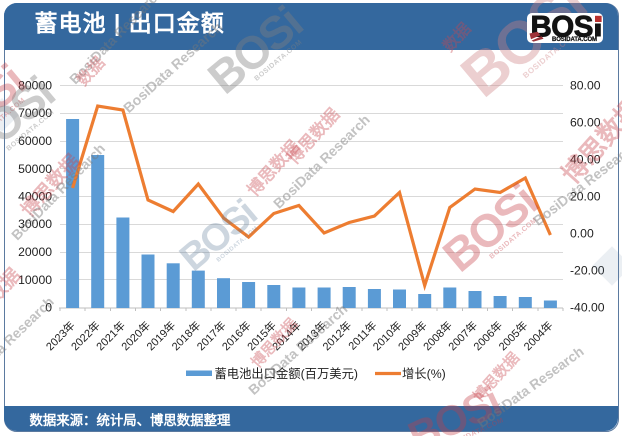 The width and height of the screenshot is (622, 436). What do you see at coordinates (35, 113) in the screenshot?
I see `svg-text: 70000` at bounding box center [35, 113].